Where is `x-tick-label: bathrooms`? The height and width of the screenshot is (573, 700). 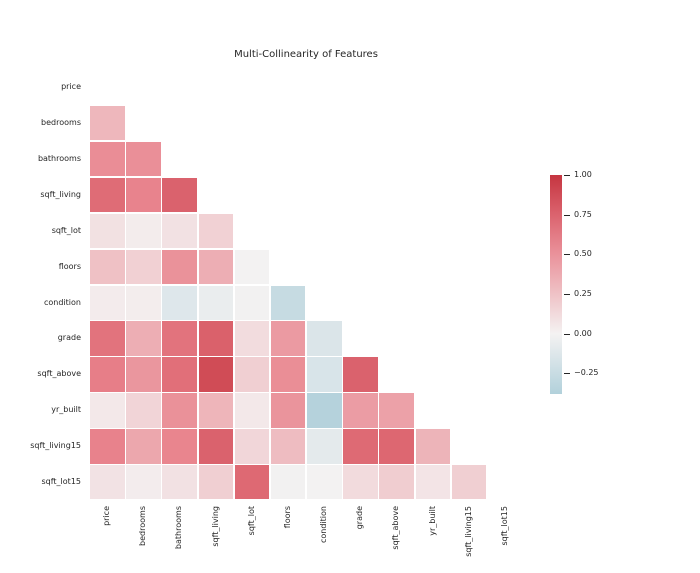
x-tick-label: bathrooms is located at coordinates (179, 528).